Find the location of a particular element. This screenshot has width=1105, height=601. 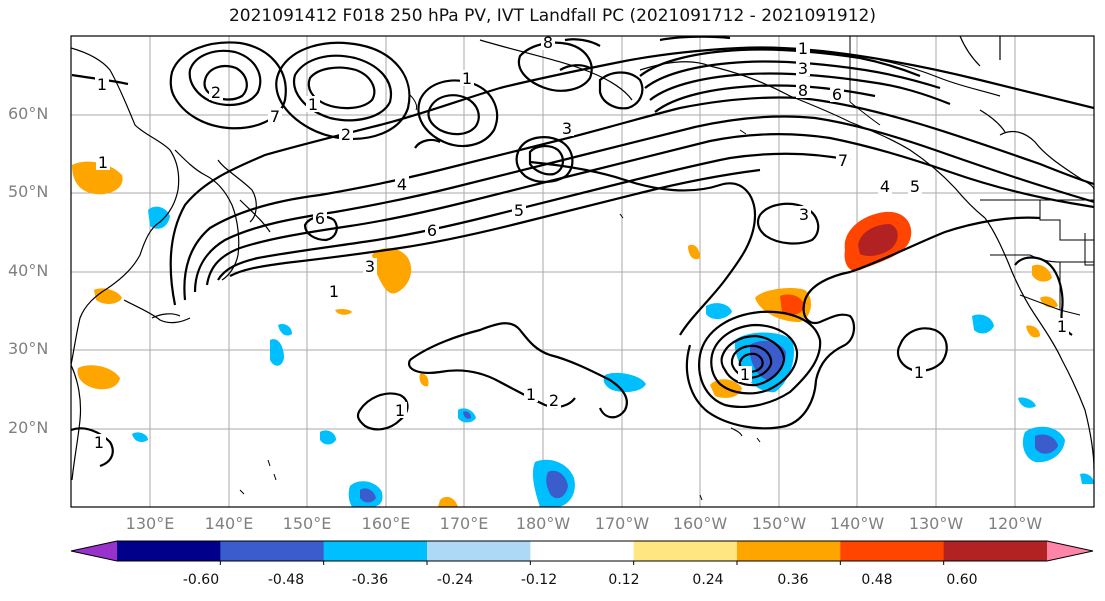

lon-label-130w: 130°W is located at coordinates (936, 523).